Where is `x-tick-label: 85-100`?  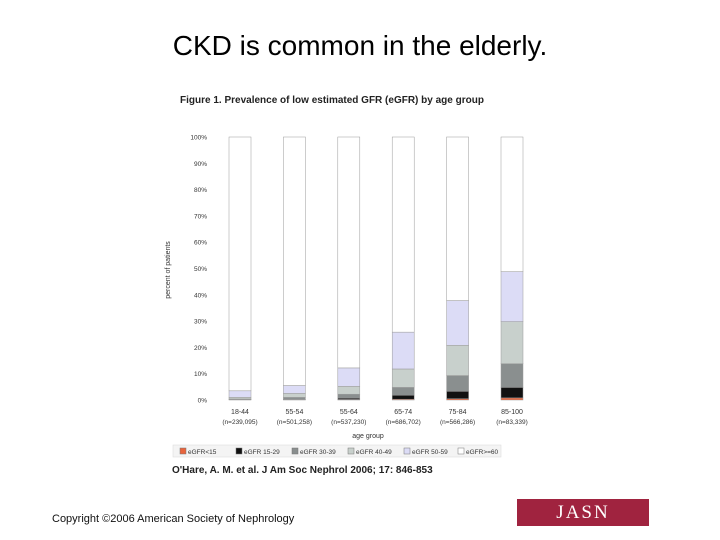 x-tick-label: 85-100 is located at coordinates (512, 412).